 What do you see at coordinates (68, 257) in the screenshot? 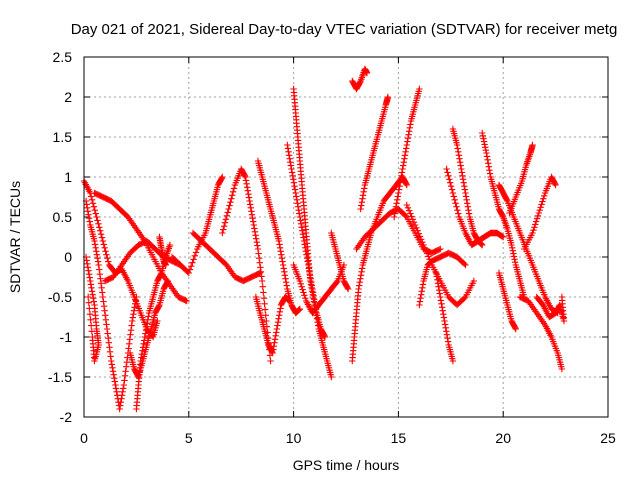
I see `y-tick-label: 0` at bounding box center [68, 257].